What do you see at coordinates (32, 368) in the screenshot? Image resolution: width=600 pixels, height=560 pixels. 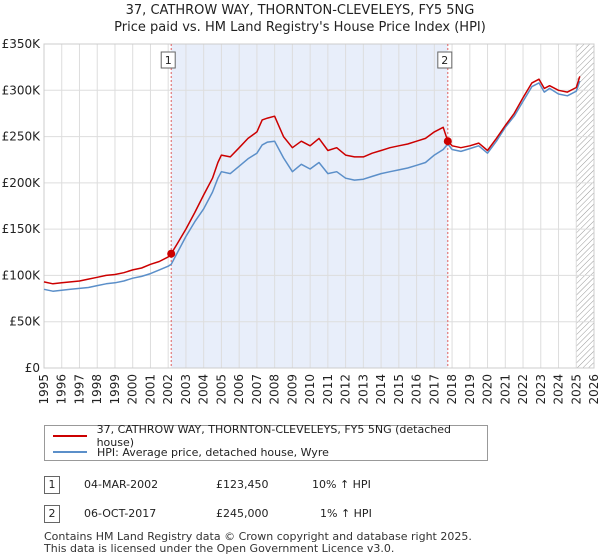 I see `y-tick-label: £0` at bounding box center [32, 368].